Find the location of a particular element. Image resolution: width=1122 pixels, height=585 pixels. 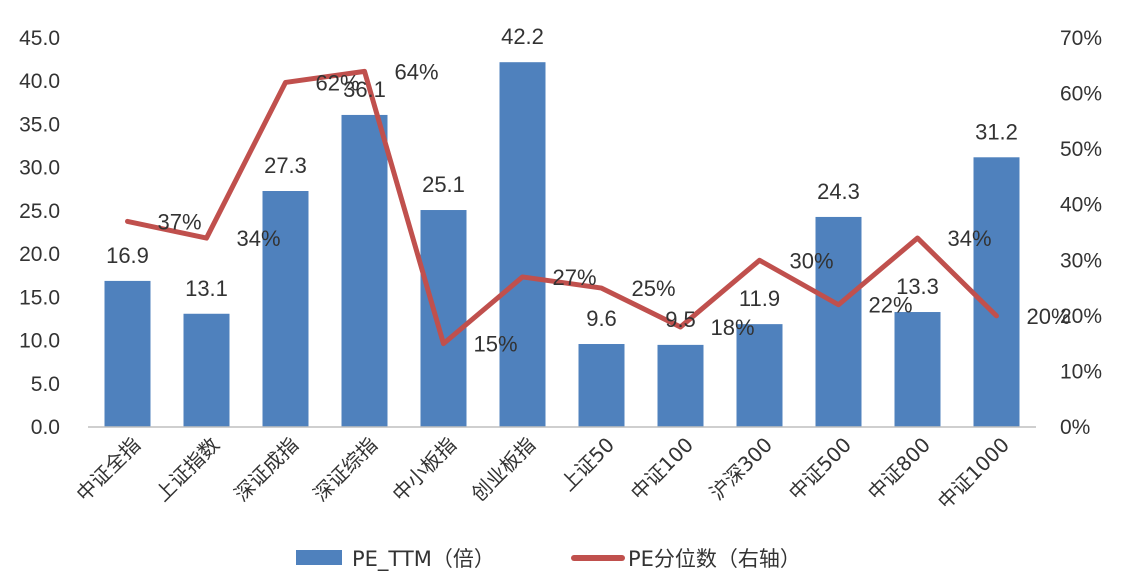

left-axis-tick-label: 20.0 is located at coordinates (39, 254).